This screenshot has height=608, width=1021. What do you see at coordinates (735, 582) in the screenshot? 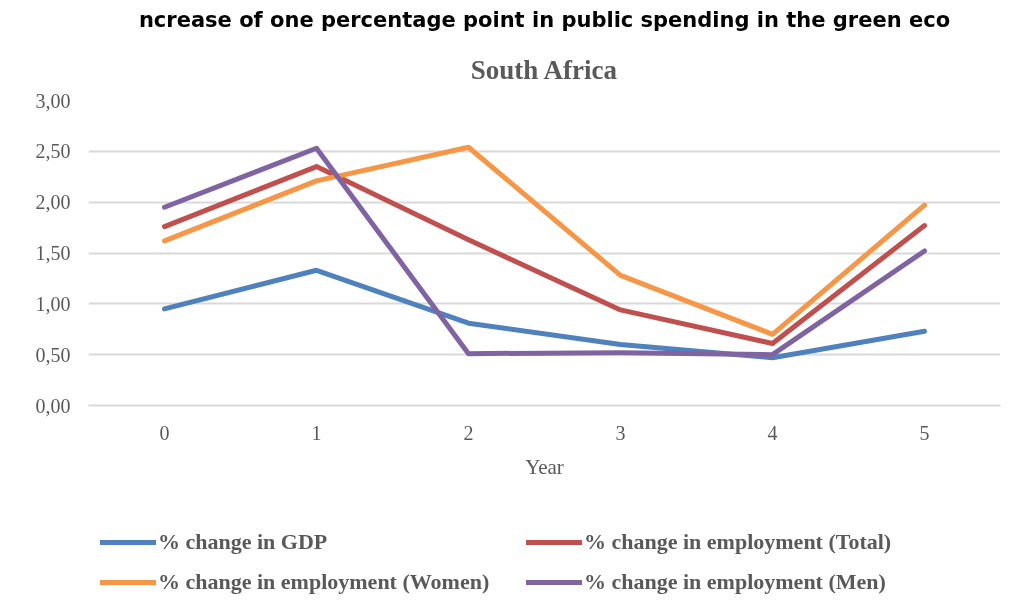
I see `legend-label: % change in employment (Men)` at bounding box center [735, 582].